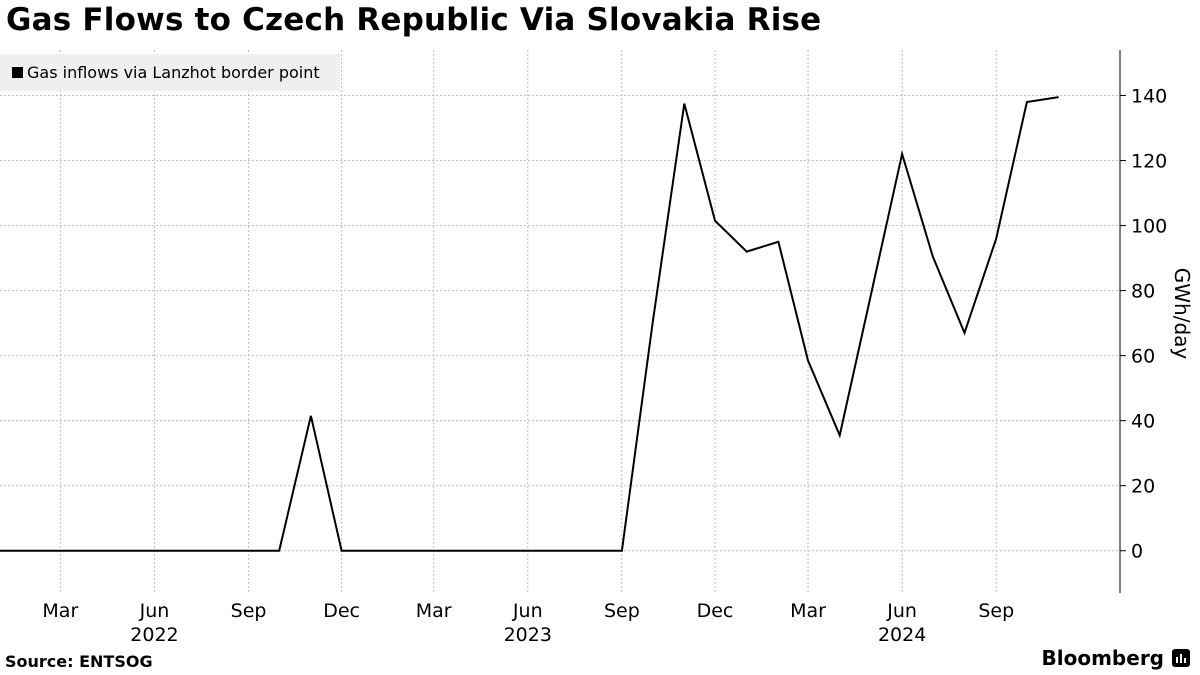  What do you see at coordinates (154, 635) in the screenshot?
I see `x-year-label: 2022` at bounding box center [154, 635].